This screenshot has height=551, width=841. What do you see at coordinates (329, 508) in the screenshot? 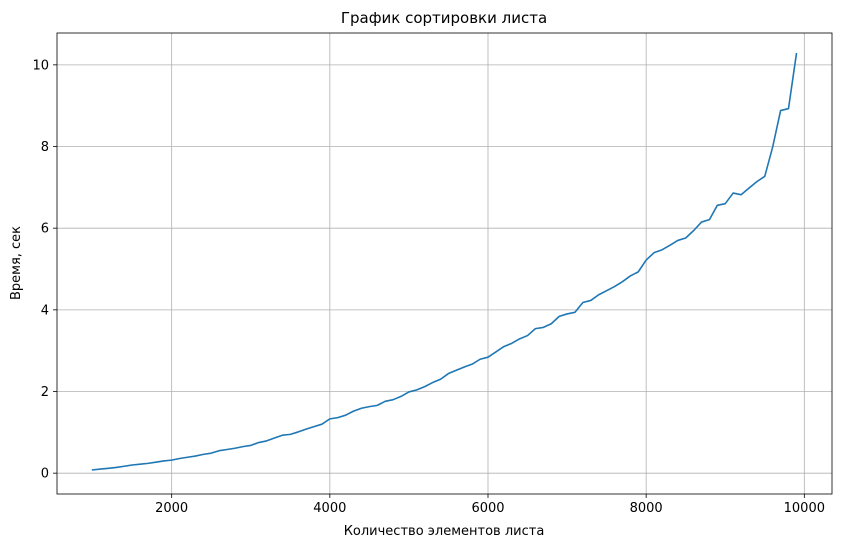
I see `x-tick-label: 4000` at bounding box center [329, 508].